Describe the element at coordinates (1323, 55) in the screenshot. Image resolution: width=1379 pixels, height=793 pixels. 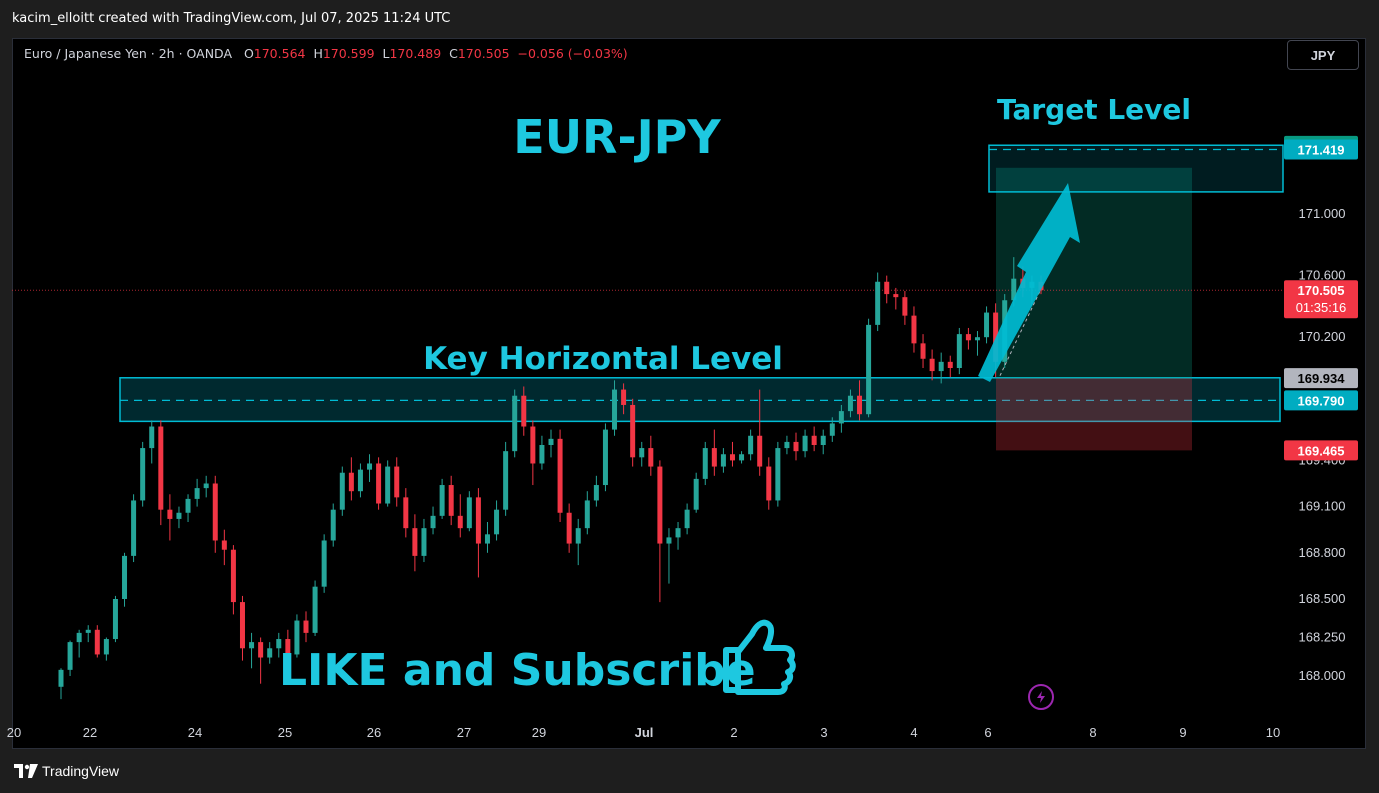
I see `currency-button: JPY` at that location.